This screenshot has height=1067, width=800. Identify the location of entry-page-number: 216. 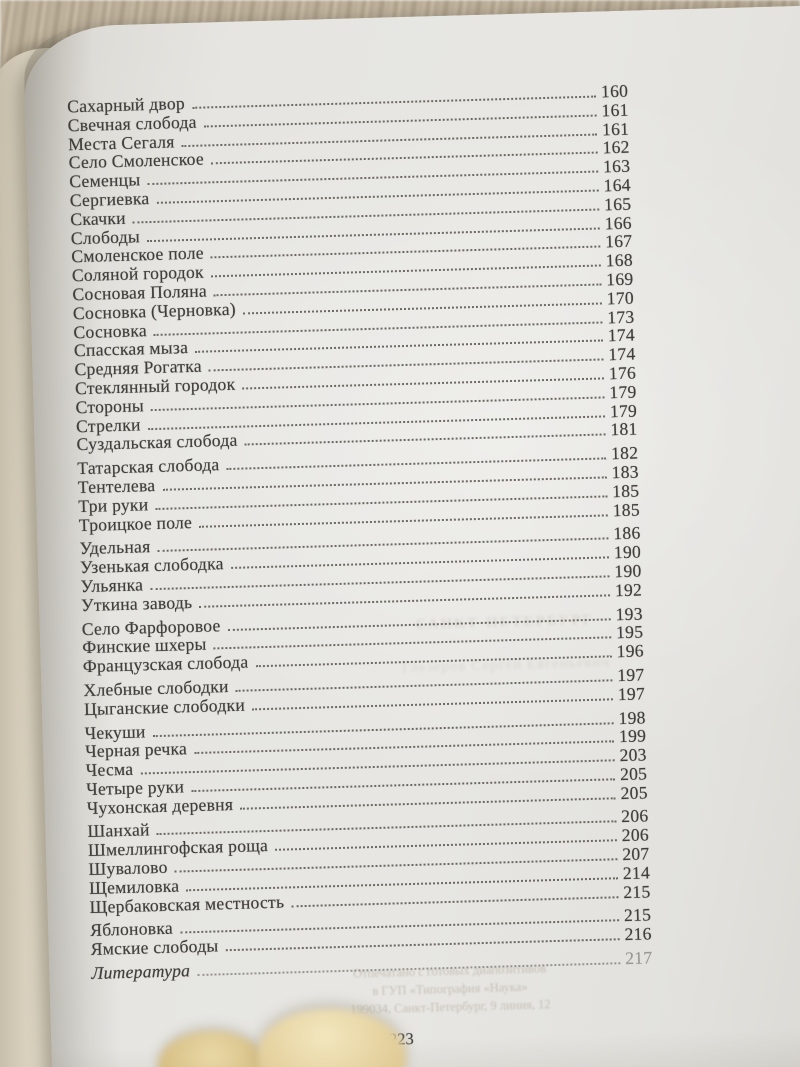
(638, 934).